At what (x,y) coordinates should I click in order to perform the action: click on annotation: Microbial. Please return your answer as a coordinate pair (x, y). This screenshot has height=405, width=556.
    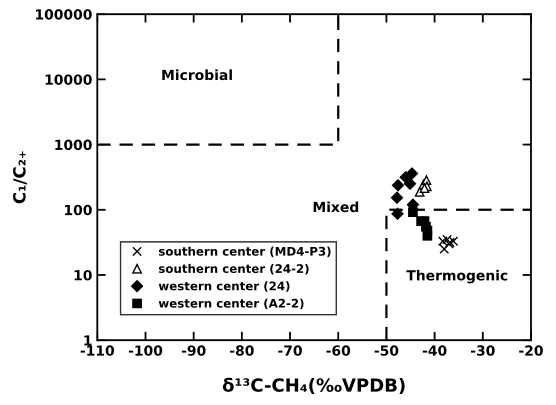
    Looking at the image, I should click on (197, 74).